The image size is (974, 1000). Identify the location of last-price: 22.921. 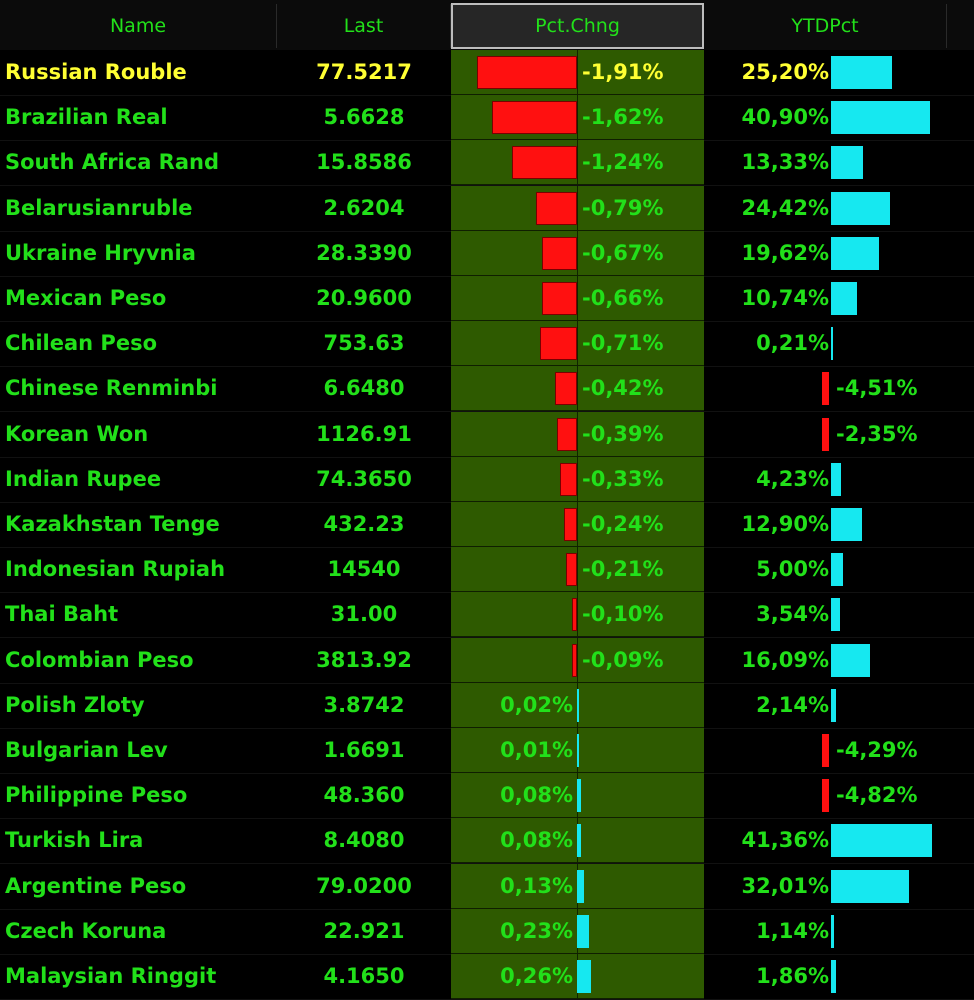
(364, 930).